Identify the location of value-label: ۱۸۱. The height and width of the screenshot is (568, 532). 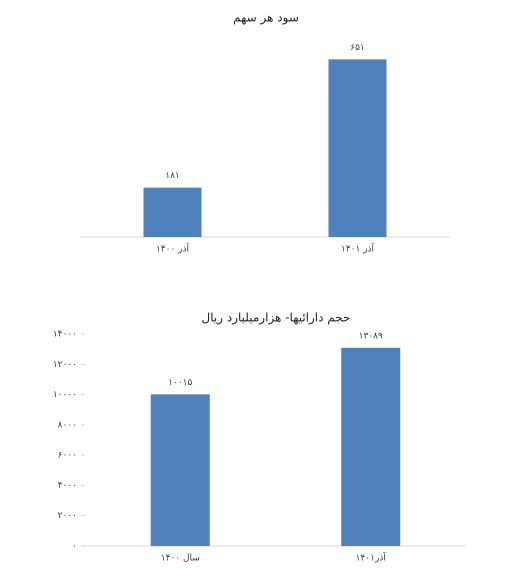
(172, 176).